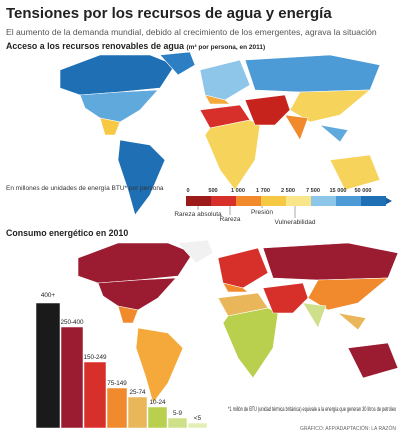 The image size is (400, 440). What do you see at coordinates (95, 46) in the screenshot?
I see `water-title-text: Acceso a los recursos renovables de agua` at bounding box center [95, 46].